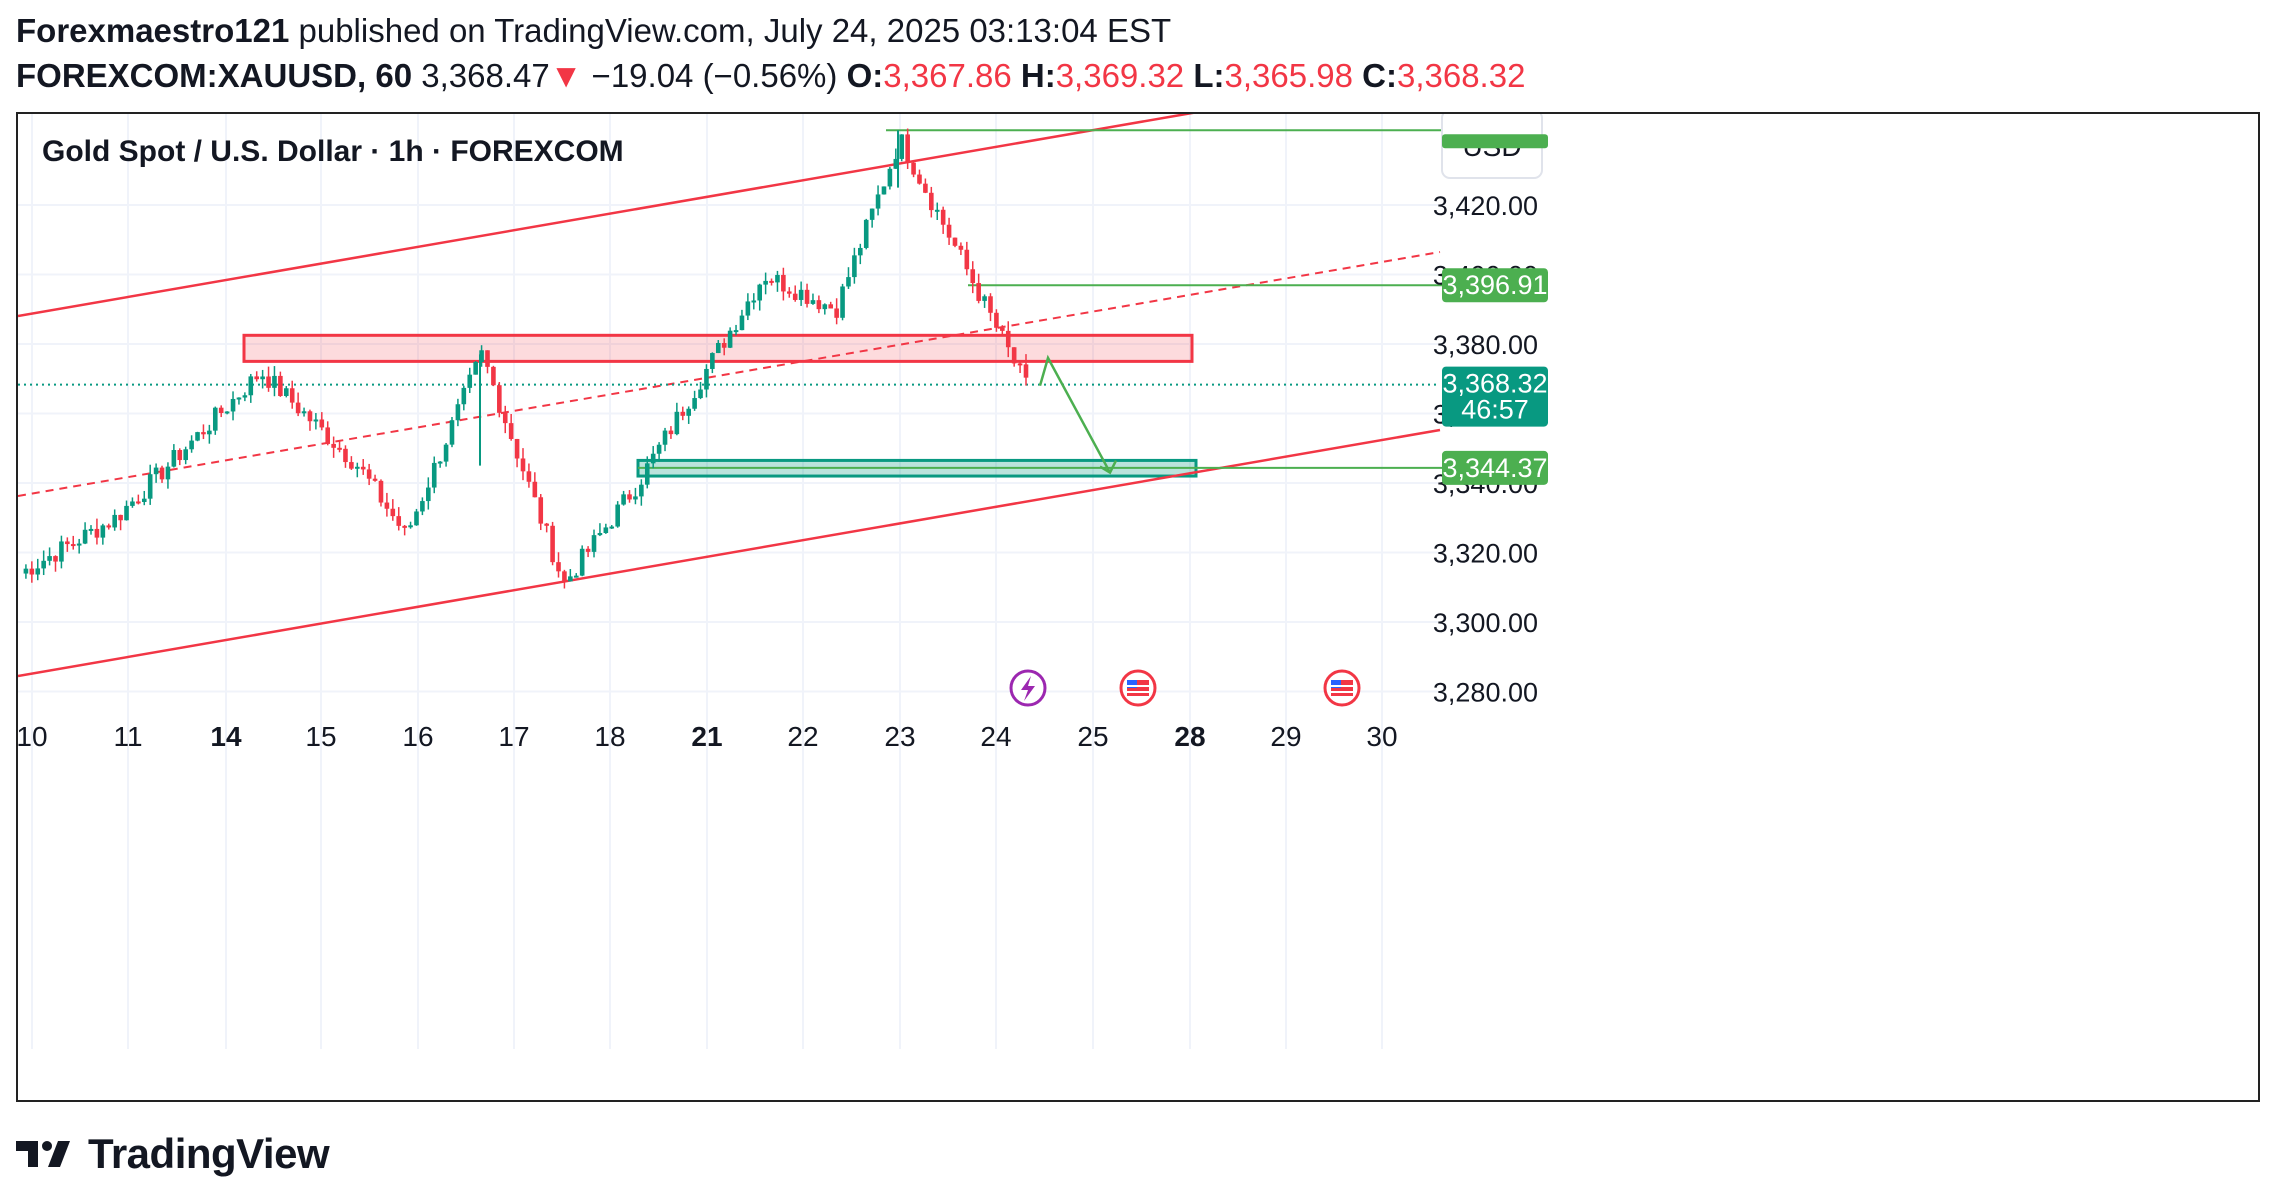 The image size is (2277, 1199). I want to click on tradingview-logo-icon, so click(43, 1154).